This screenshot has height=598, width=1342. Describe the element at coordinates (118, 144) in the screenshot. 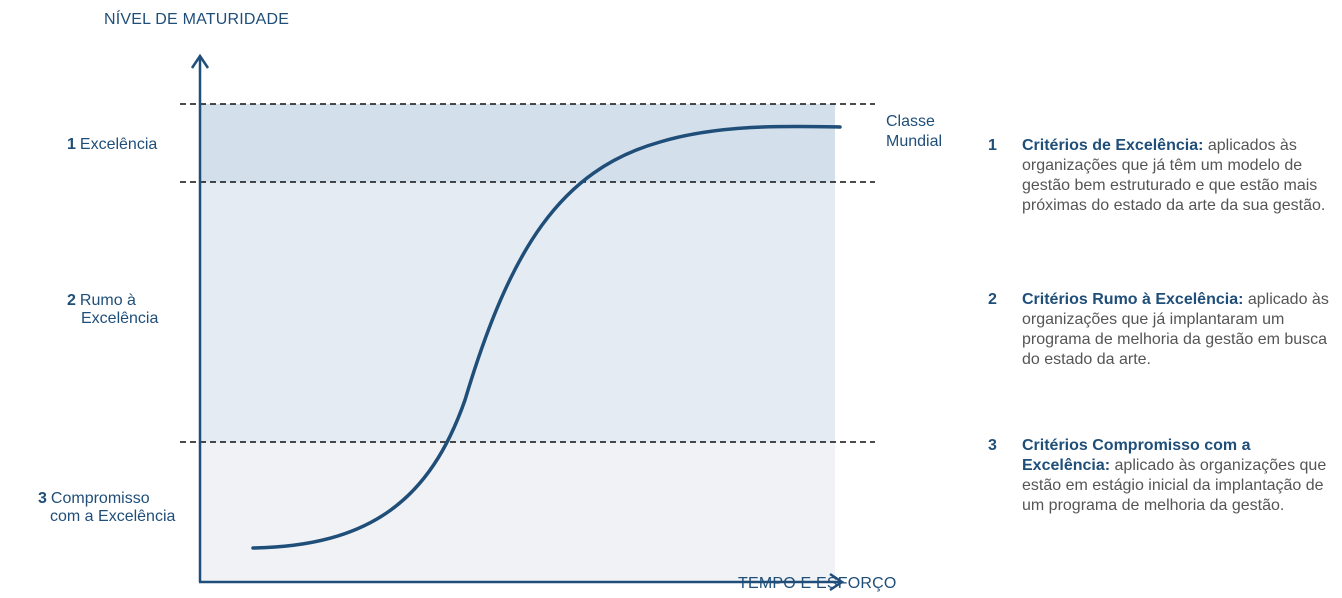

I see `level-text: Excelência` at that location.